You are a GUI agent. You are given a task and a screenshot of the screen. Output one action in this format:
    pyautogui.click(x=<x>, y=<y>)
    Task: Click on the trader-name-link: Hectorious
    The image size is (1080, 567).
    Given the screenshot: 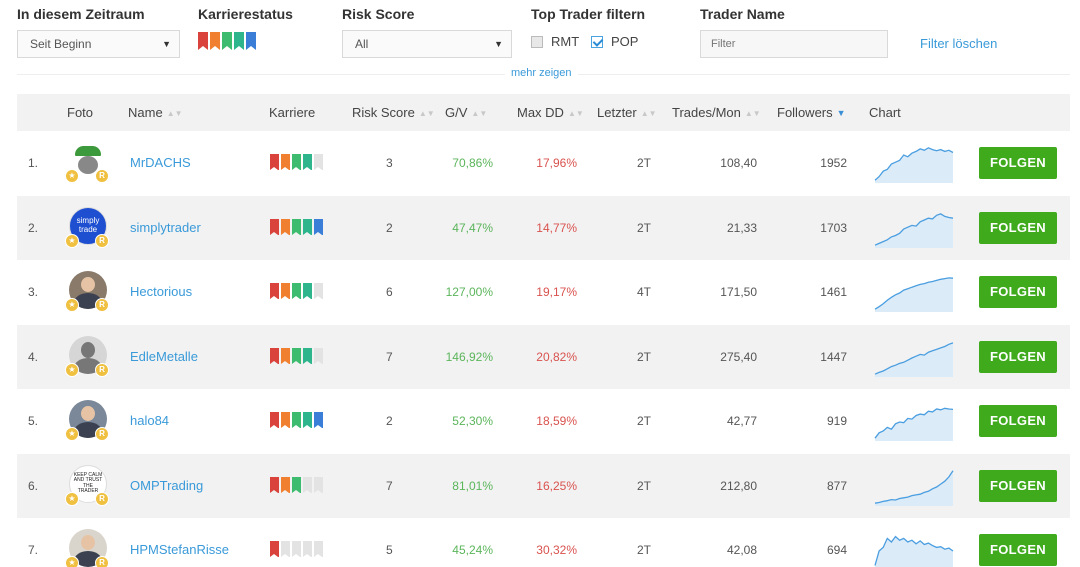 What is the action you would take?
    pyautogui.click(x=161, y=291)
    